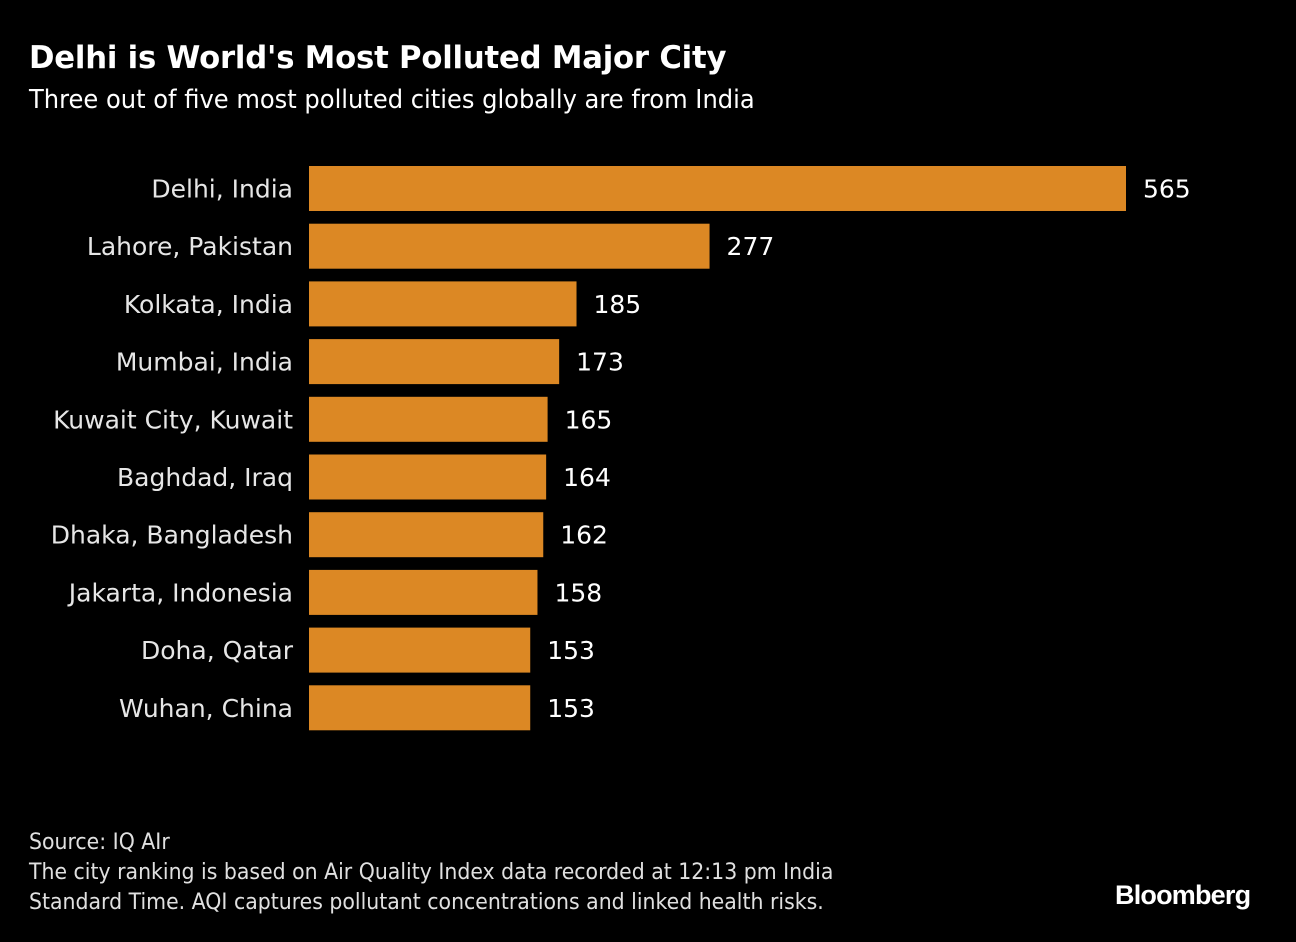 This screenshot has width=1296, height=942. I want to click on bloomberg-logo: Bloomberg, so click(1183, 895).